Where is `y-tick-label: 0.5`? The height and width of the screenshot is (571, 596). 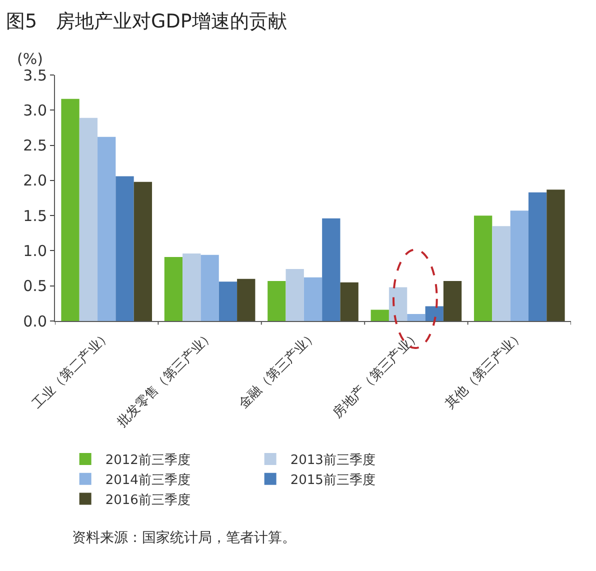
y-tick-label: 0.5 is located at coordinates (35, 286).